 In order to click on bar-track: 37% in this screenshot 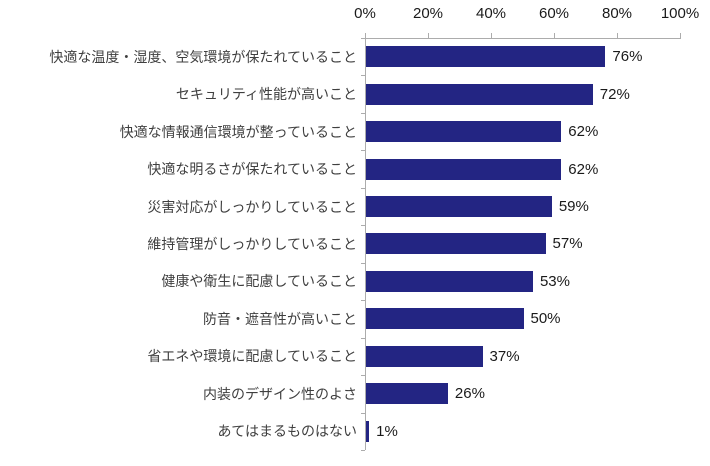, I will do `click(523, 356)`.